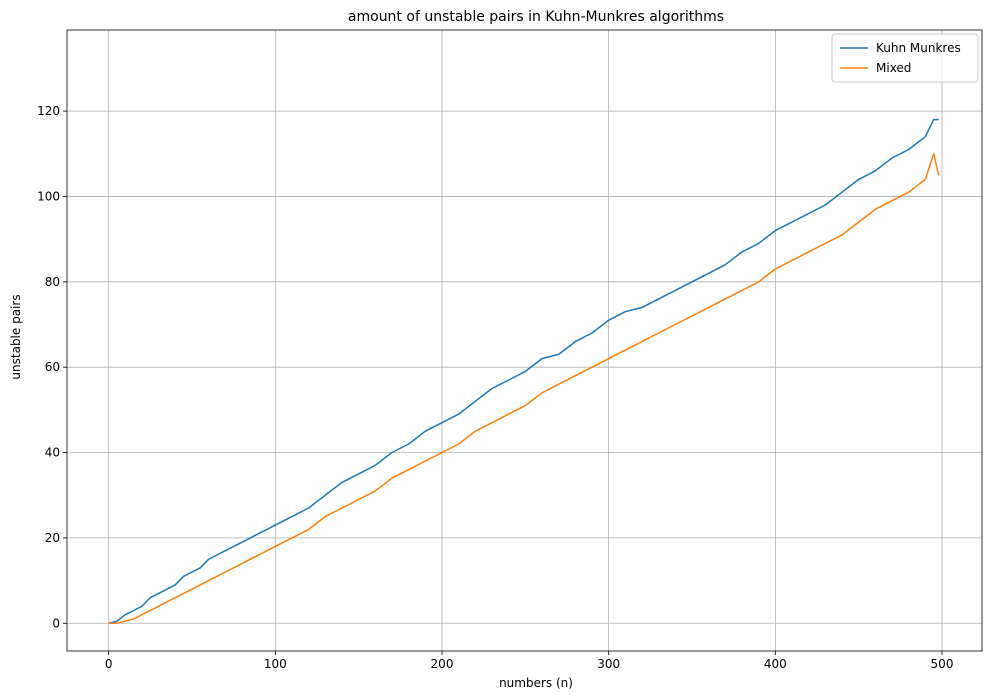 The width and height of the screenshot is (1005, 699). I want to click on y-tick-label: 80, so click(52, 282).